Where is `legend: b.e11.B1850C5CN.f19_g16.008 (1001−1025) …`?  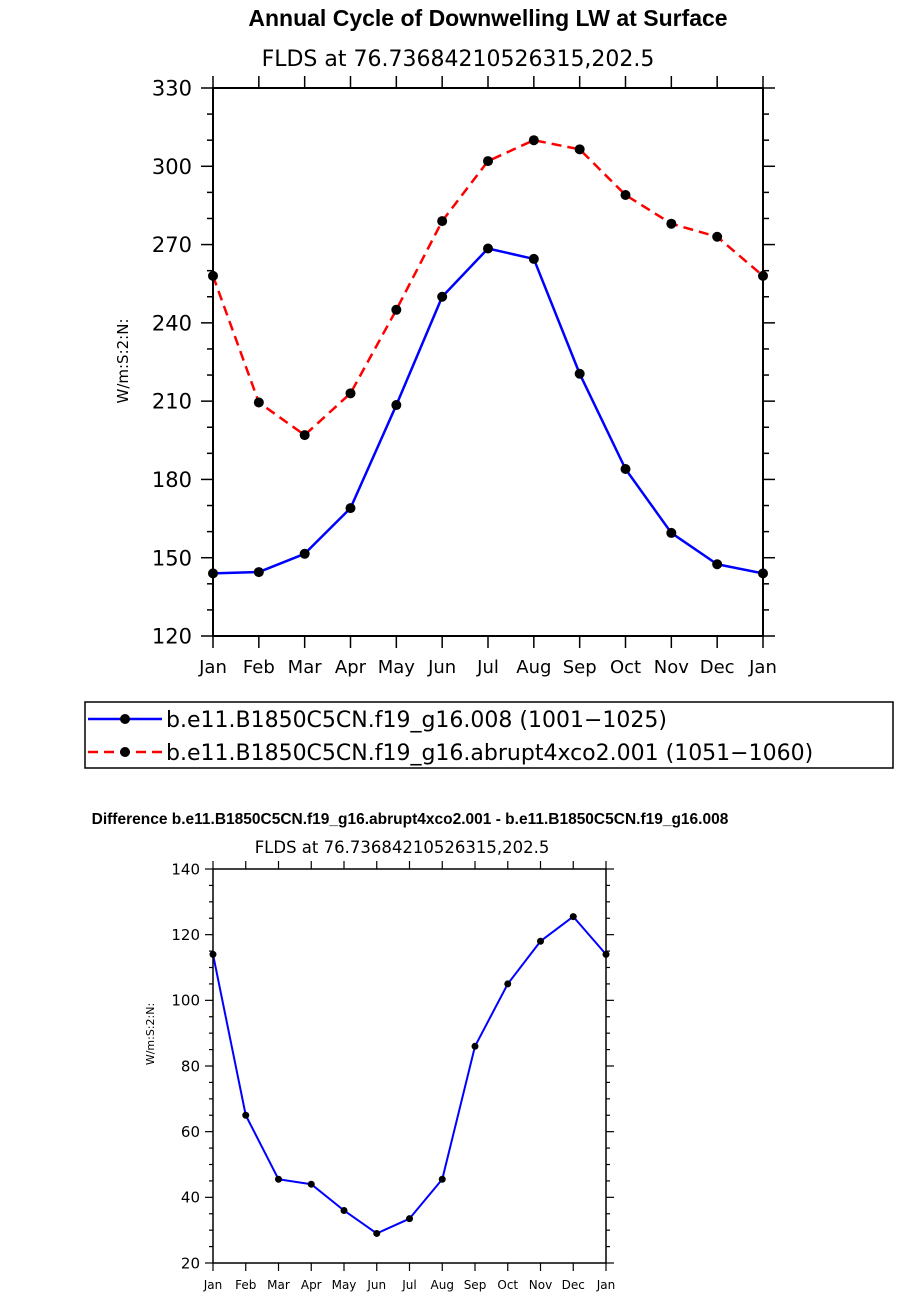 legend: b.e11.B1850C5CN.f19_g16.008 (1001−1025) … is located at coordinates (489, 735).